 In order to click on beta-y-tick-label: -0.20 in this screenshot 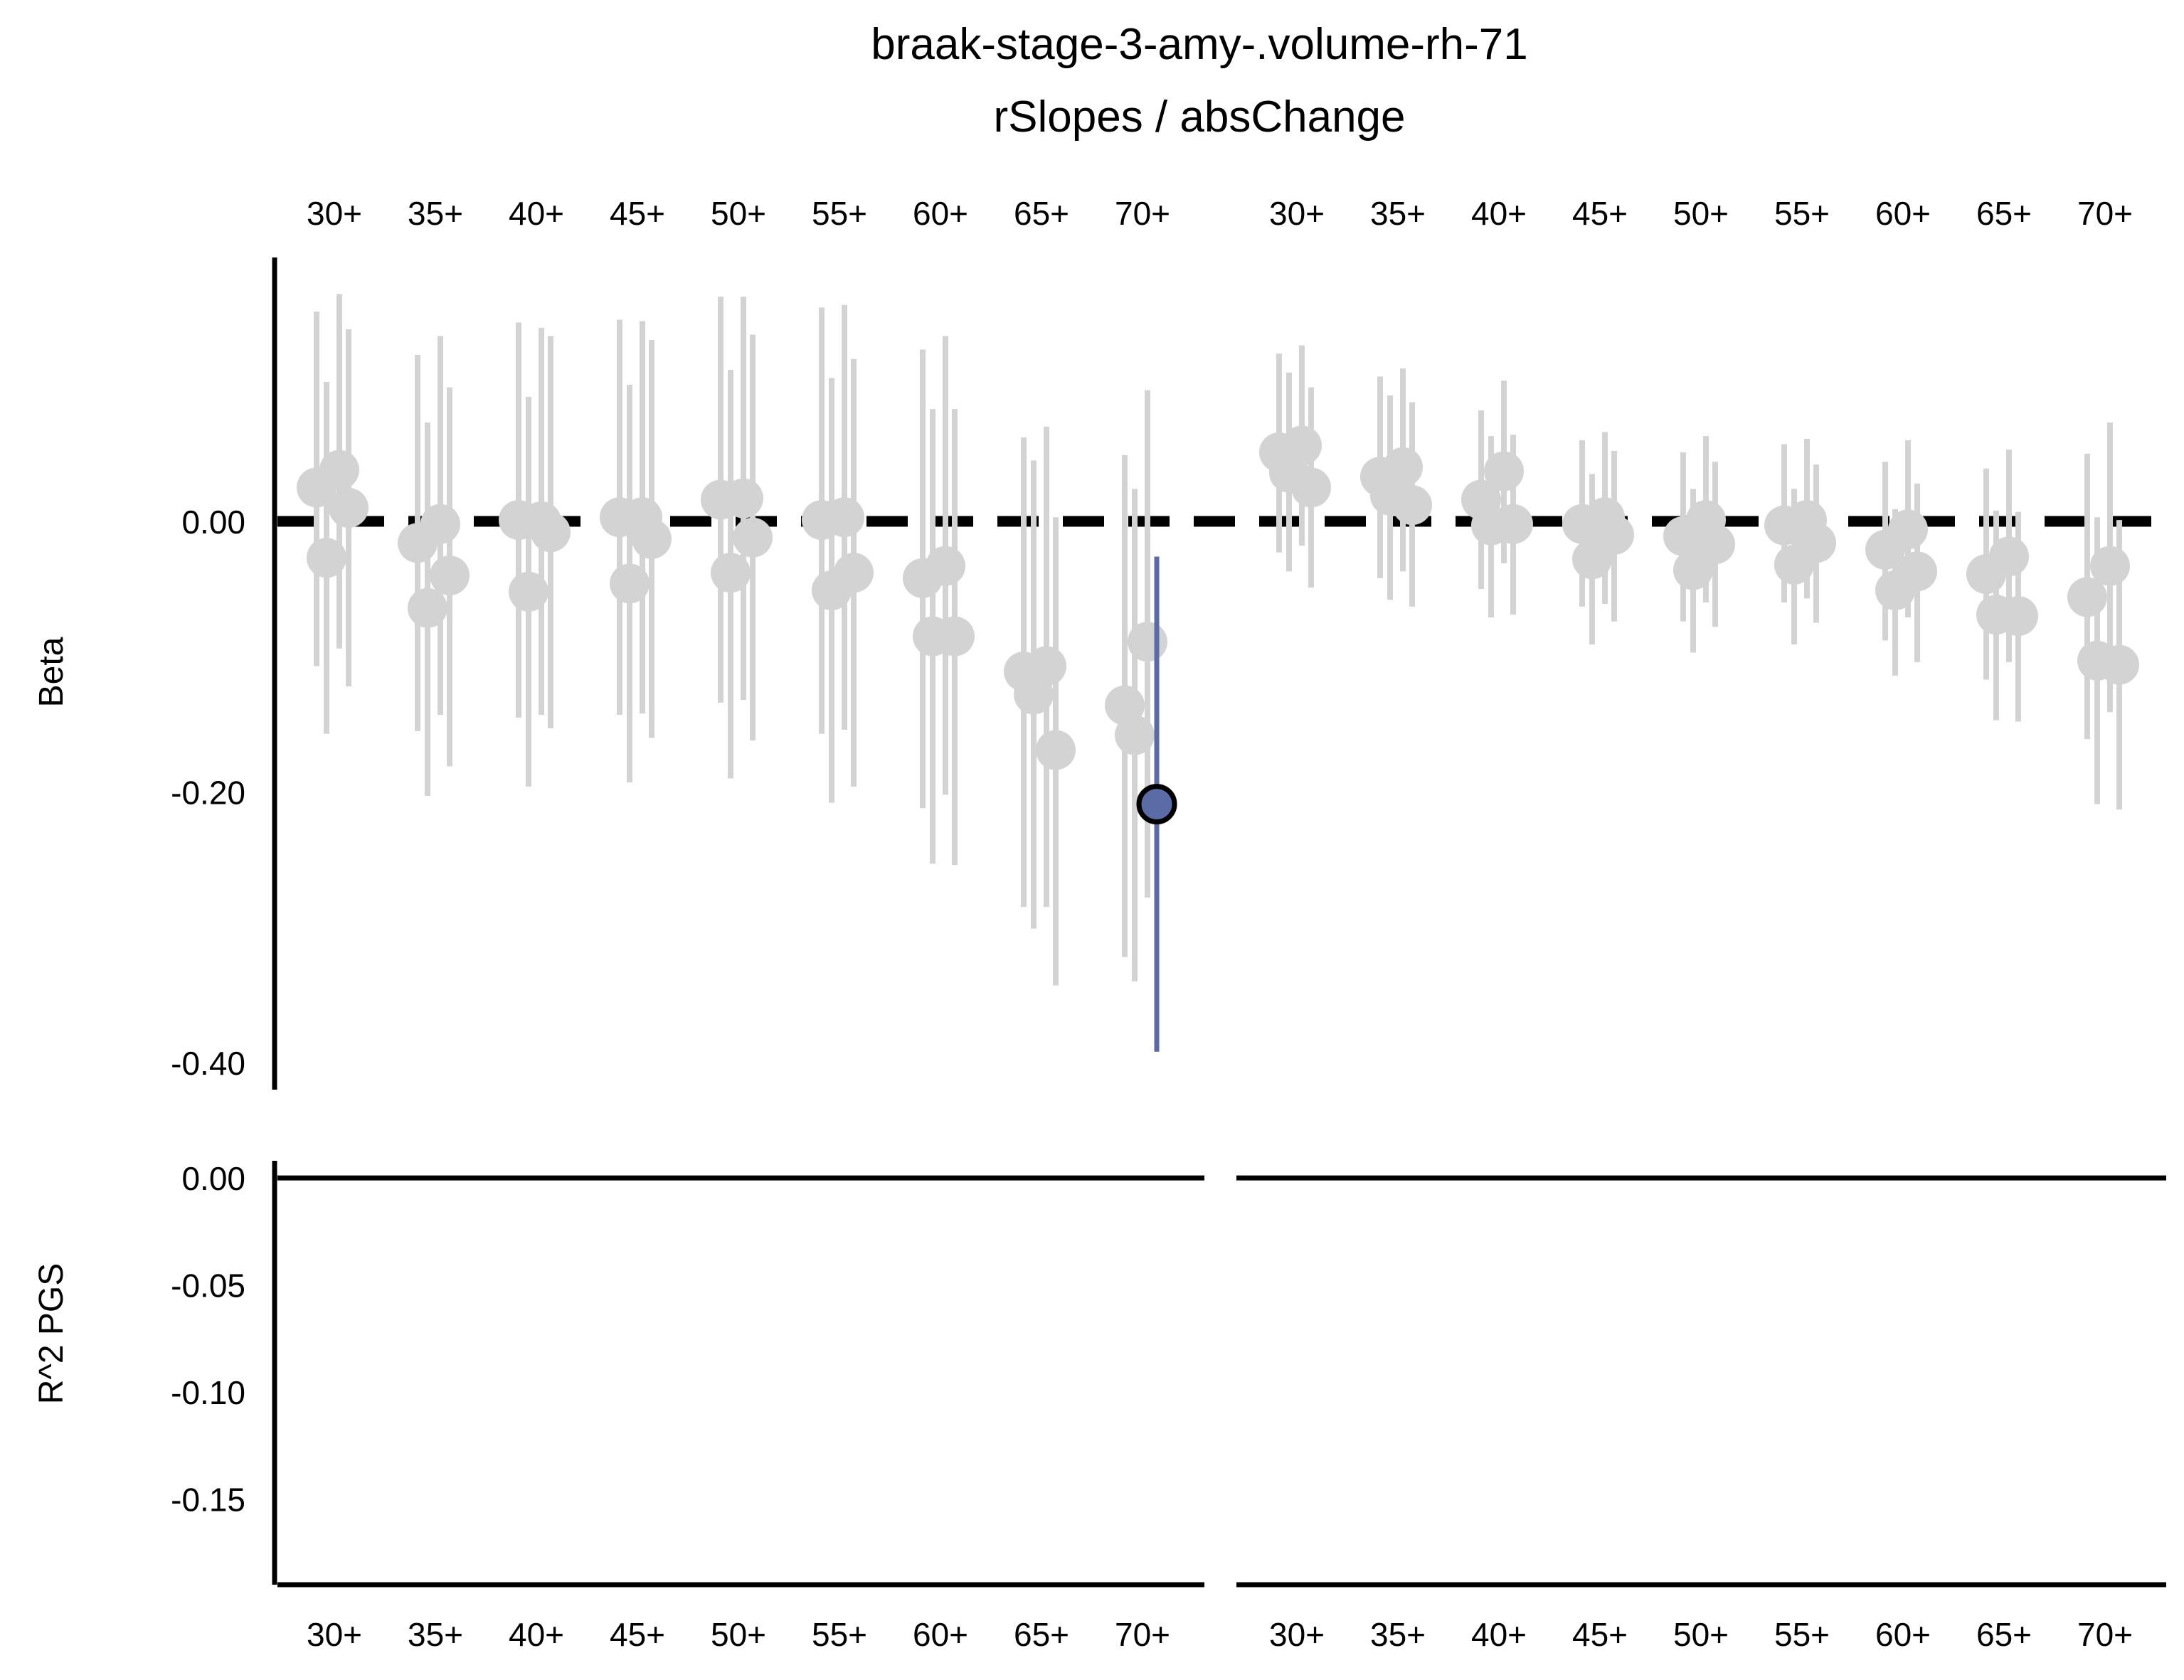, I will do `click(208, 792)`.